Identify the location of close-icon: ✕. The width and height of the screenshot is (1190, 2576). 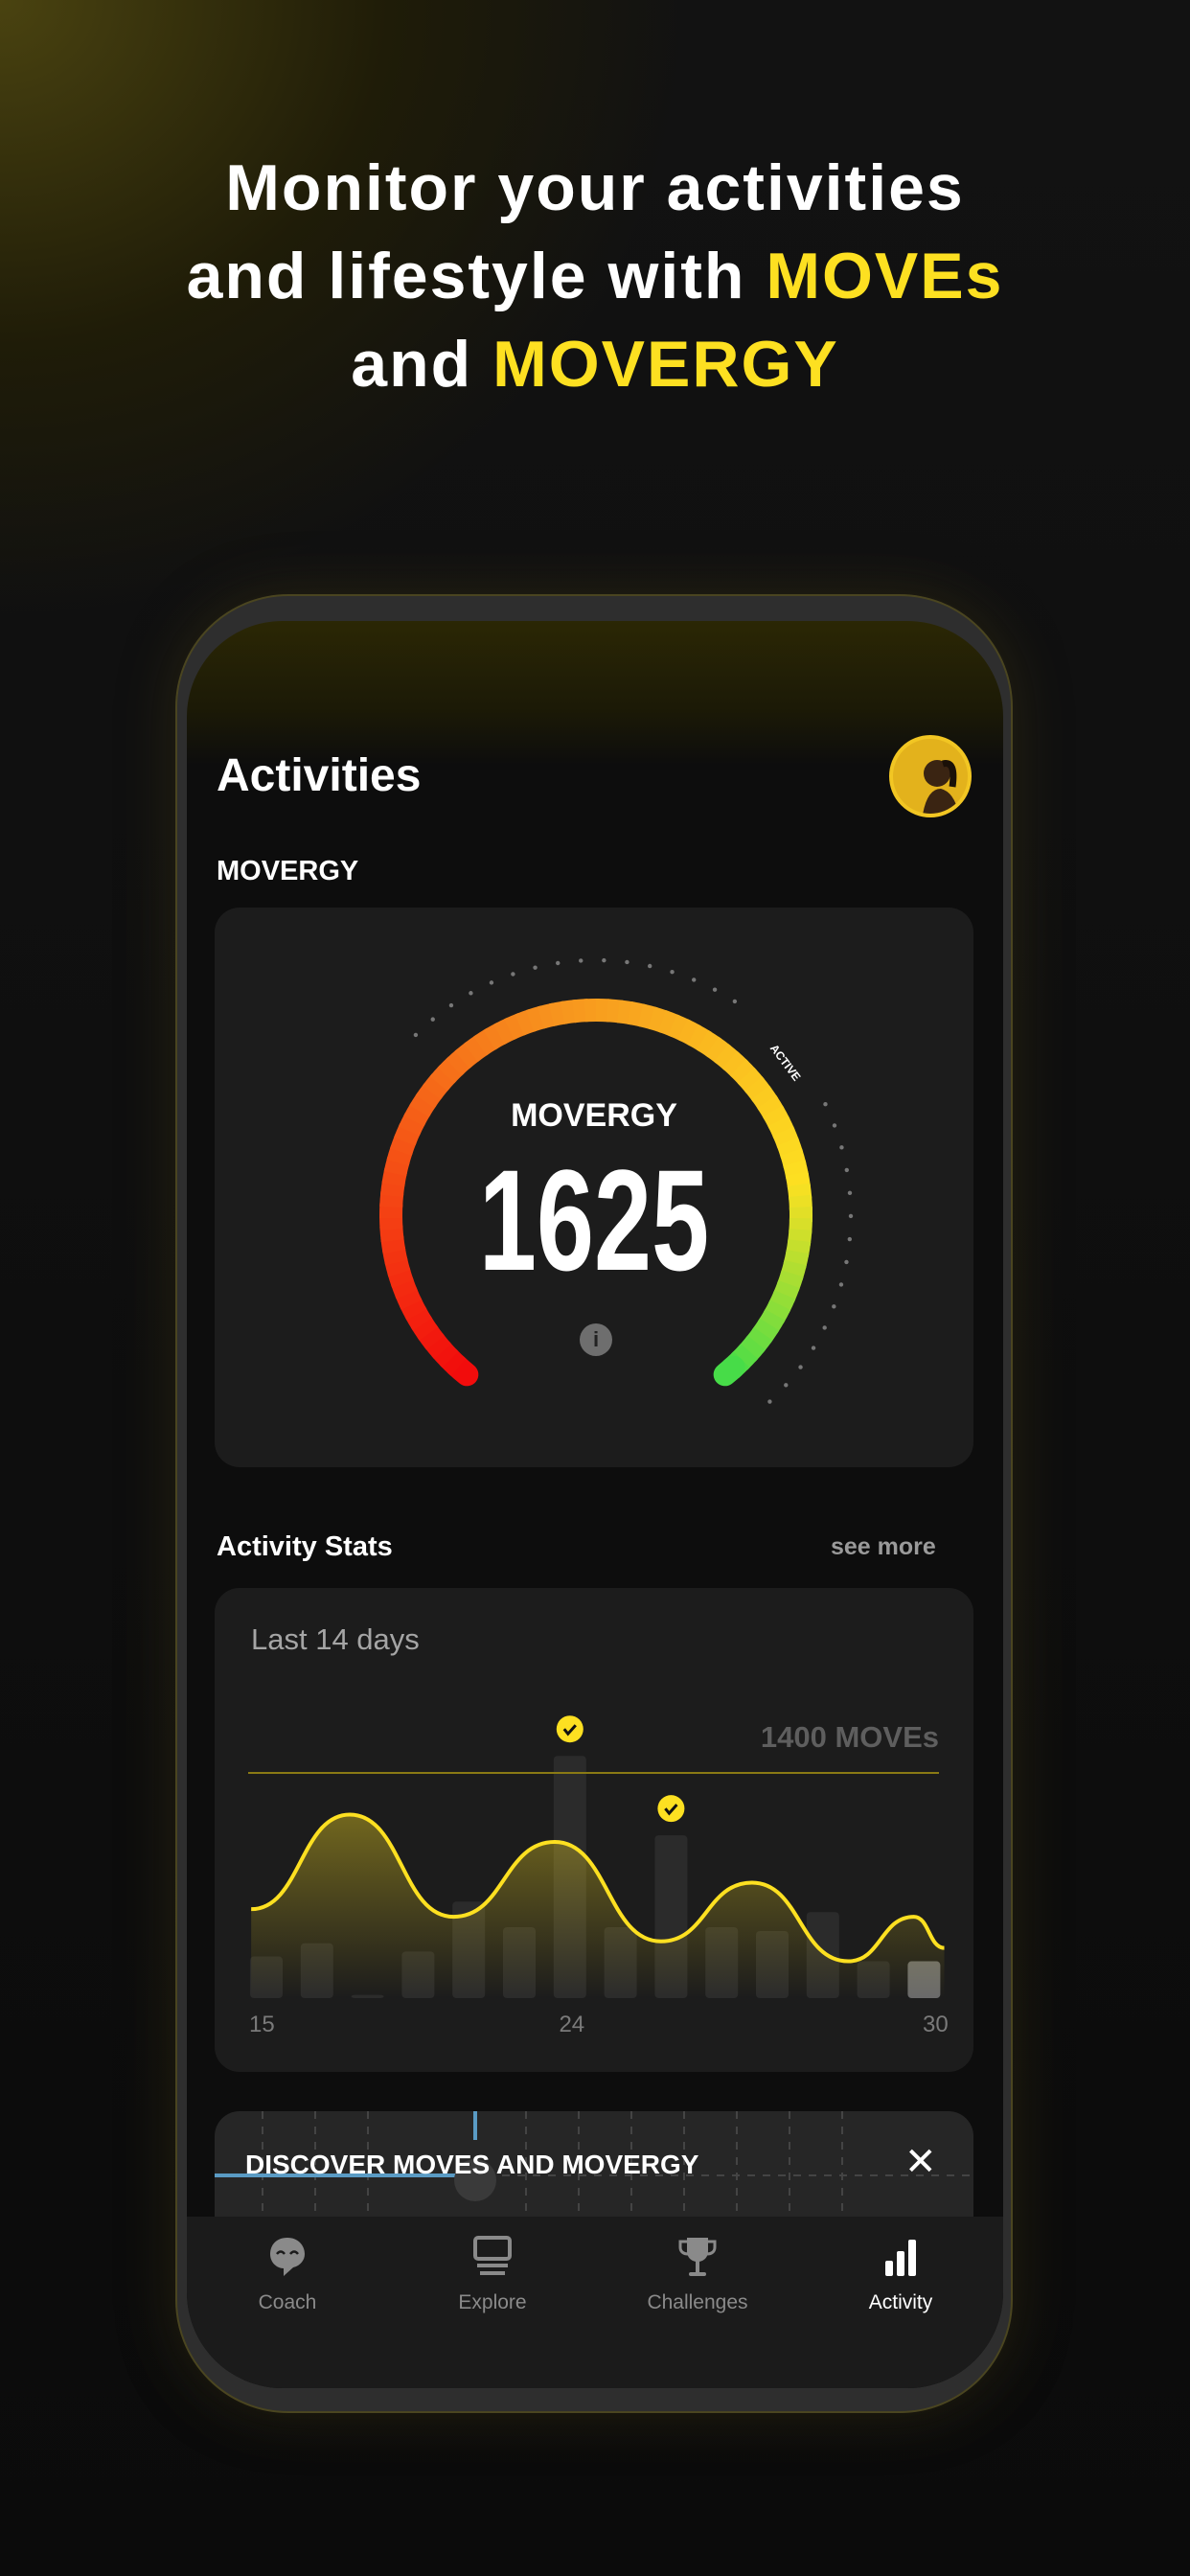
(921, 2162).